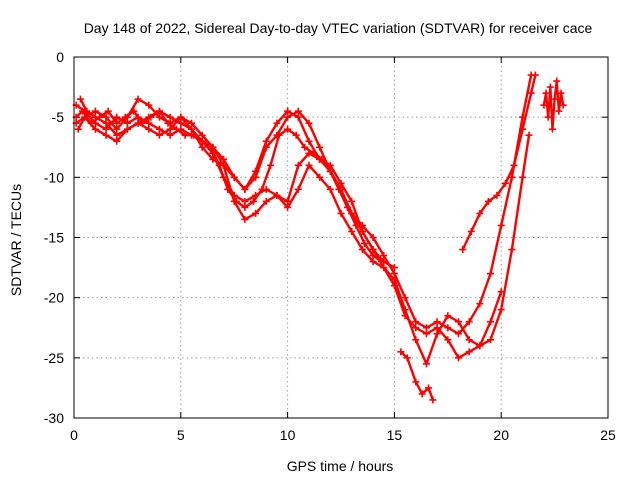 The width and height of the screenshot is (640, 480). Describe the element at coordinates (340, 466) in the screenshot. I see `x-axis-label: GPS time / hours` at that location.